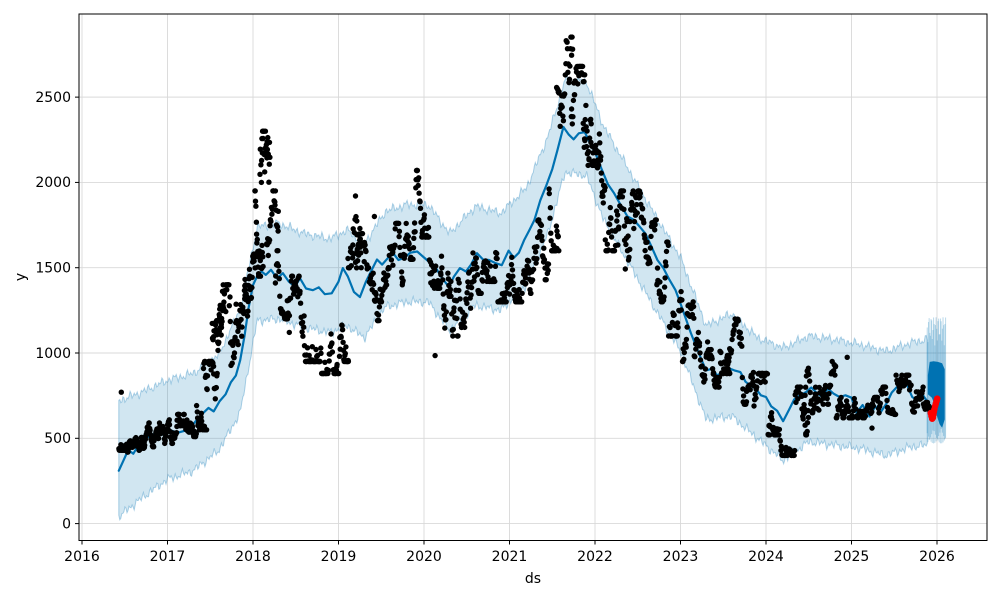 This screenshot has height=600, width=1000. I want to click on y-tick-label: 2500, so click(53, 98).